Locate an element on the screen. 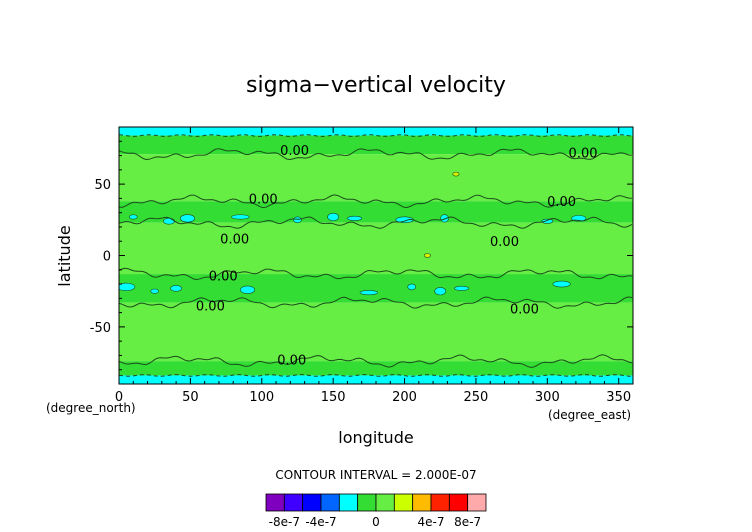 The height and width of the screenshot is (532, 752). colorbar-tick-label: 0 is located at coordinates (376, 522).